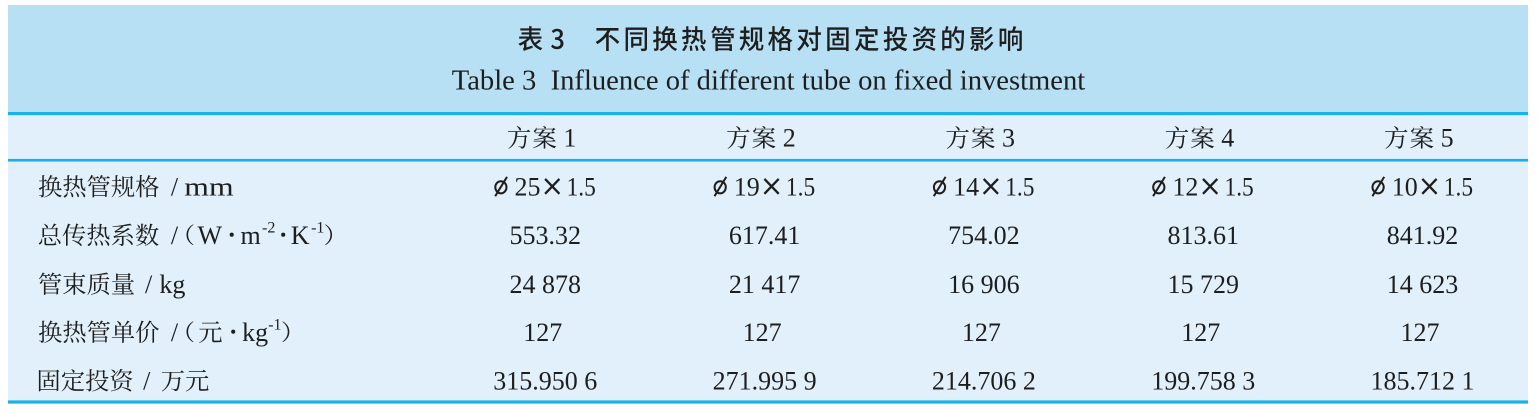  Describe the element at coordinates (300, 235) in the screenshot. I see `svg-text: K` at that location.